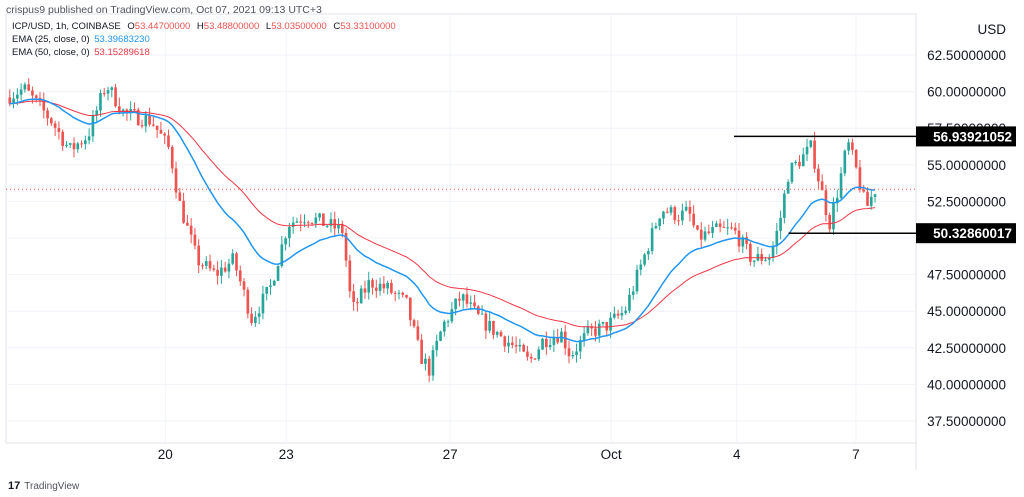  I want to click on tradingview-brand: TradingView, so click(52, 486).